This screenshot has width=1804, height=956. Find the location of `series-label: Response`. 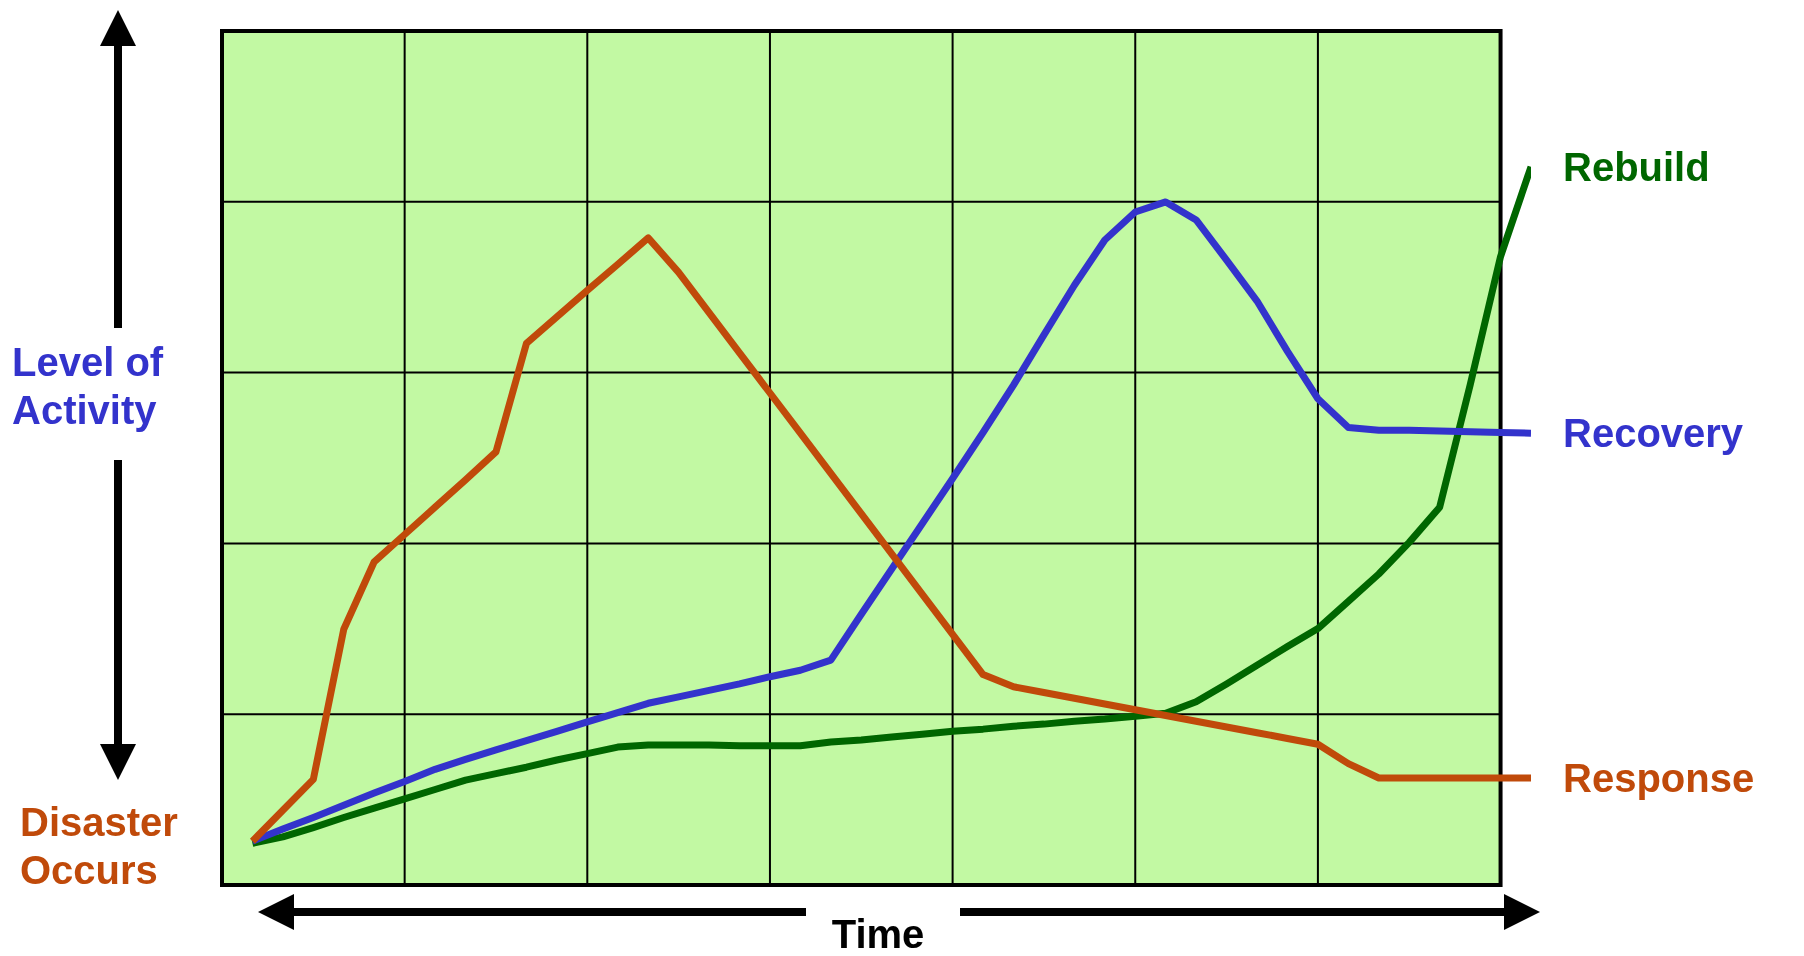

series-label: Response is located at coordinates (1659, 777).